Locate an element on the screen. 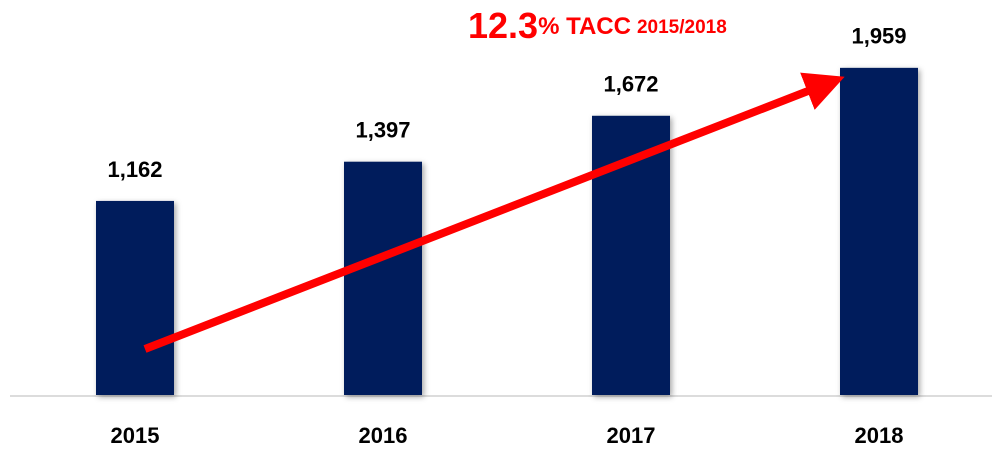 The height and width of the screenshot is (450, 992). annotation-period: 2015/2018 is located at coordinates (682, 27).